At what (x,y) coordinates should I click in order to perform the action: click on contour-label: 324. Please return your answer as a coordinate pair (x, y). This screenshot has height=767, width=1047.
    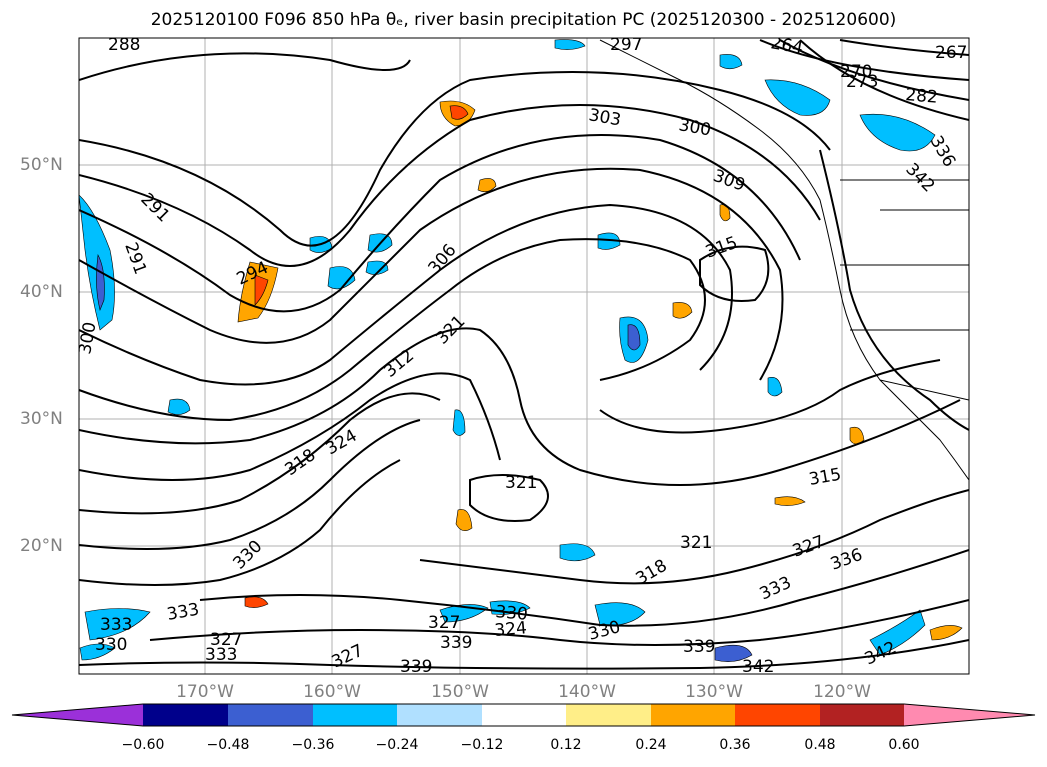
    Looking at the image, I should click on (511, 629).